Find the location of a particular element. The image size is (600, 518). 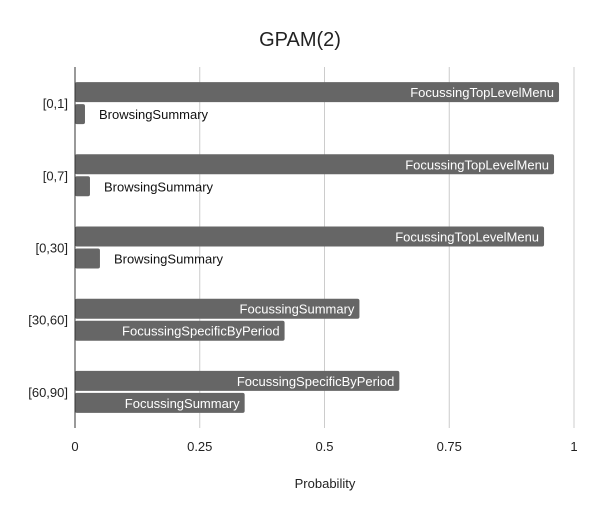

x-tick-label: 0.25 is located at coordinates (199, 446).